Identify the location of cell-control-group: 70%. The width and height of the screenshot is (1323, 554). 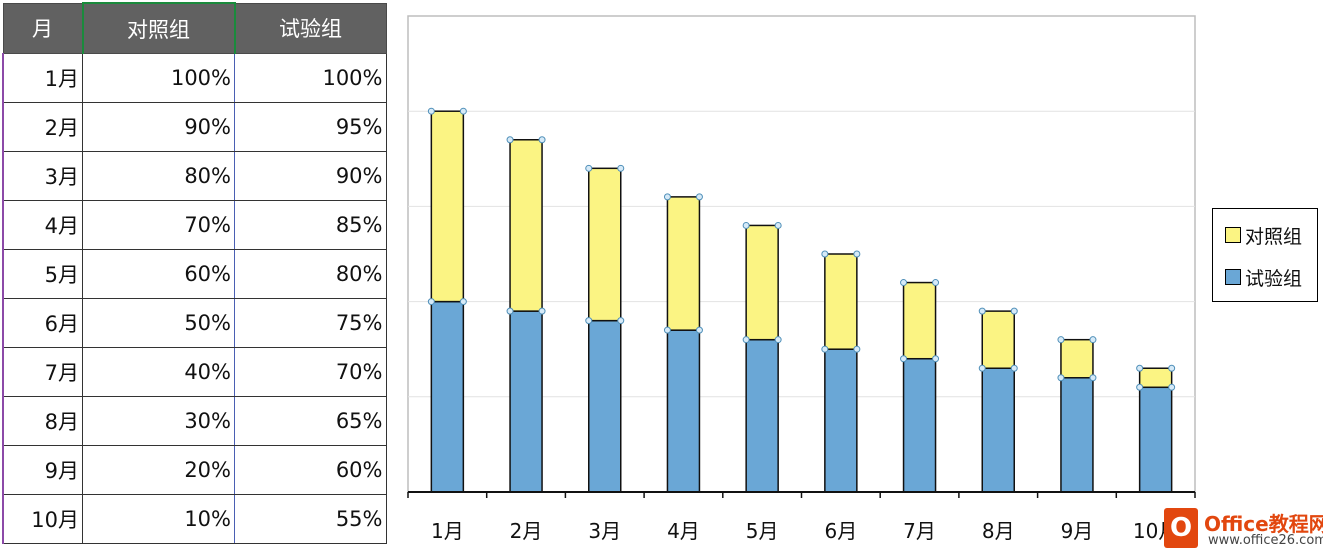
(158, 225).